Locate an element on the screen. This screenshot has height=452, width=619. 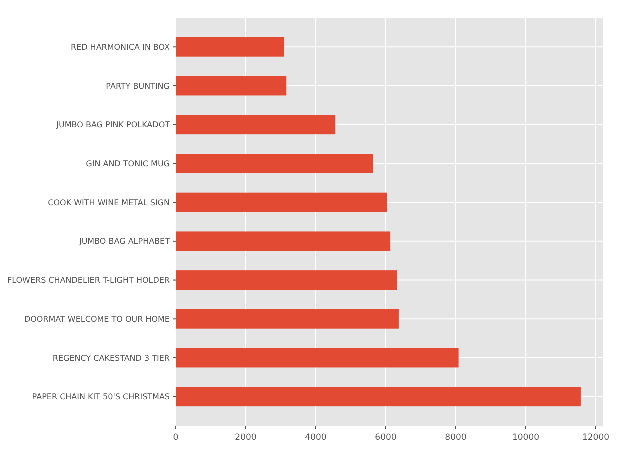
y-tick-label: PAPER CHAIN KIT 50'S CHRISTMAS is located at coordinates (101, 397).